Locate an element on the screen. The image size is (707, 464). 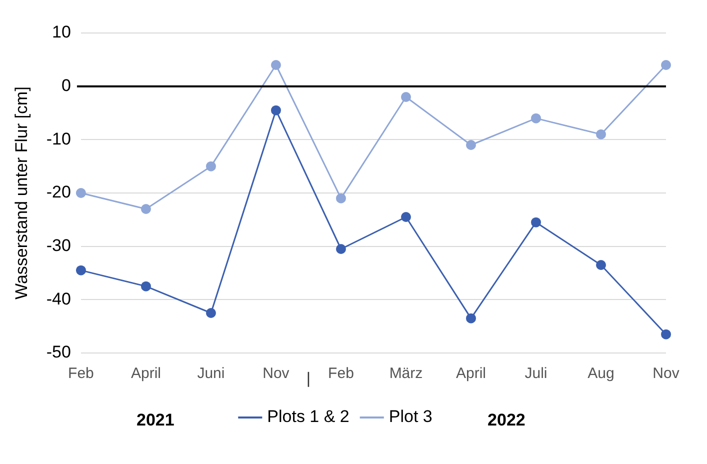
y-tick-label: -10 is located at coordinates (58, 138).